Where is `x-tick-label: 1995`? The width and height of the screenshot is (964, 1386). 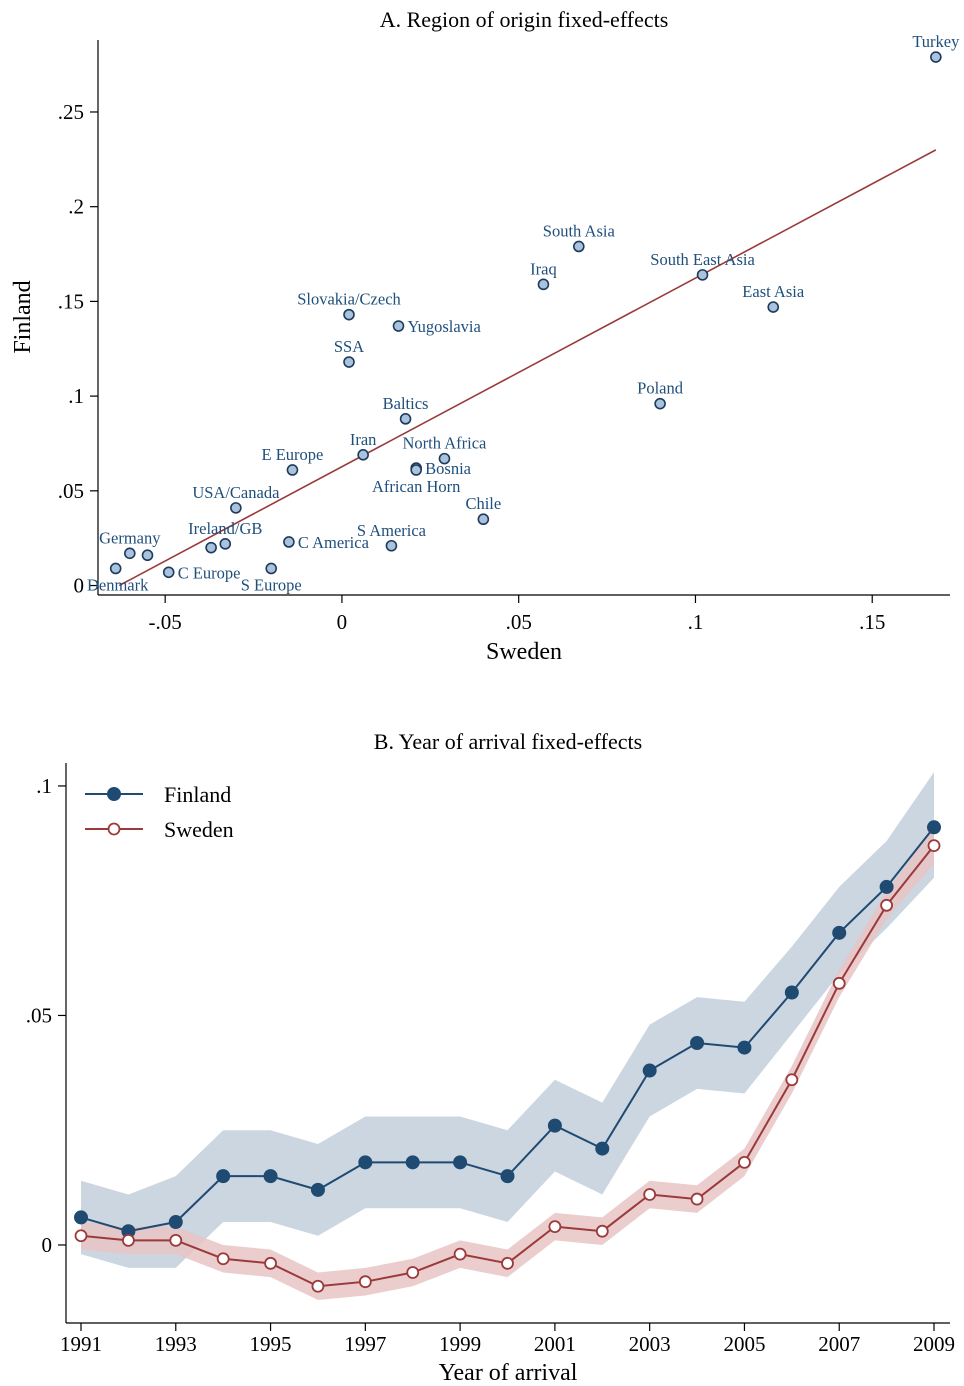
x-tick-label: 1995 is located at coordinates (271, 1344).